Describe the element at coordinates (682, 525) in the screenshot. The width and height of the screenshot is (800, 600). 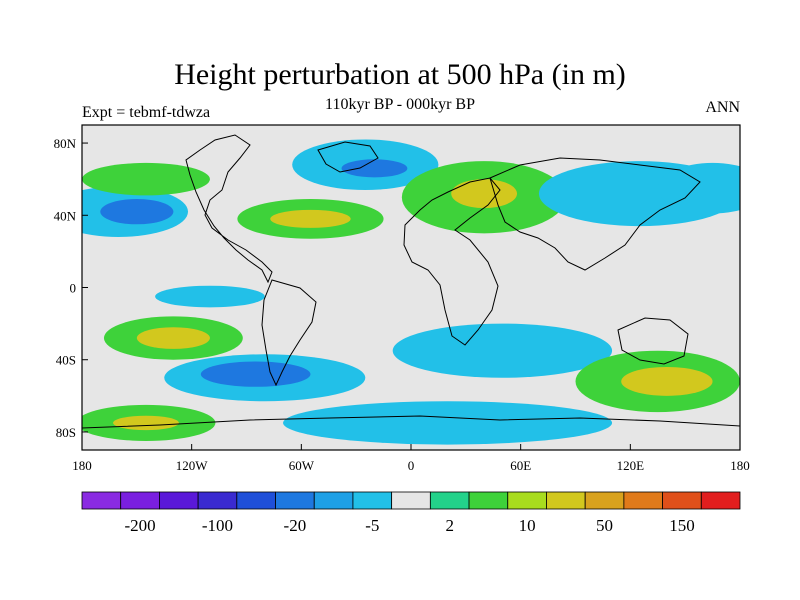
I see `colorbar-label-7: 150` at that location.